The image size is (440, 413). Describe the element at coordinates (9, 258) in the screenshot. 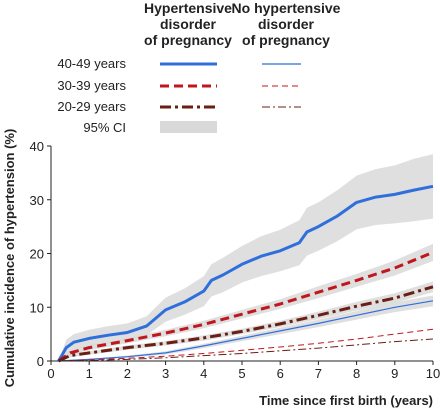

I see `y-axis-title: Cumulative incidence of hypertension (%)` at that location.